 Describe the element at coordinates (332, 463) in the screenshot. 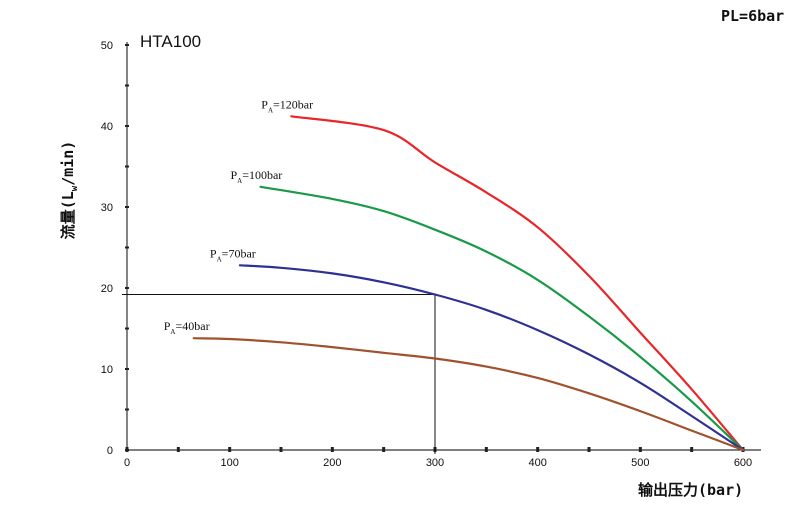

I see `x-tick-label: 200` at that location.